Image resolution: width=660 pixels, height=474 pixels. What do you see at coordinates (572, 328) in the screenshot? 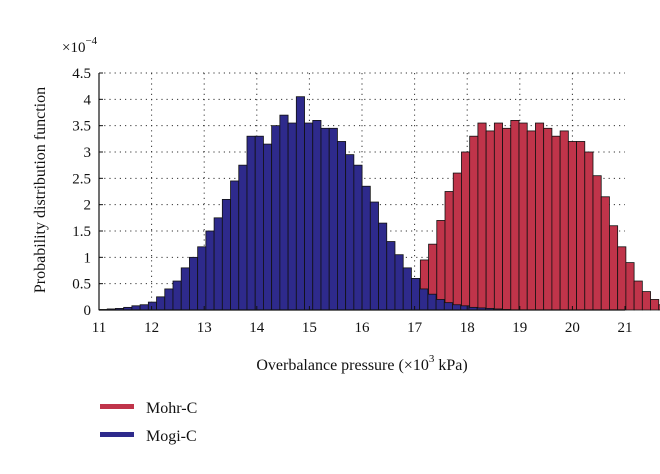
I see `x-tick-label: 20` at bounding box center [572, 328].